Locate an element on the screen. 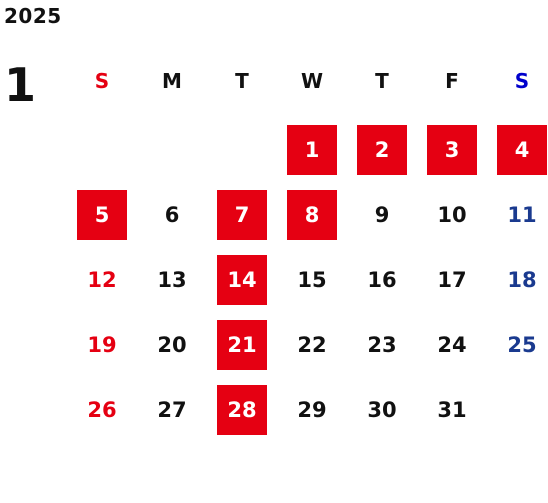 Image resolution: width=548 pixels, height=503 pixels. weekday-sun: S is located at coordinates (102, 81).